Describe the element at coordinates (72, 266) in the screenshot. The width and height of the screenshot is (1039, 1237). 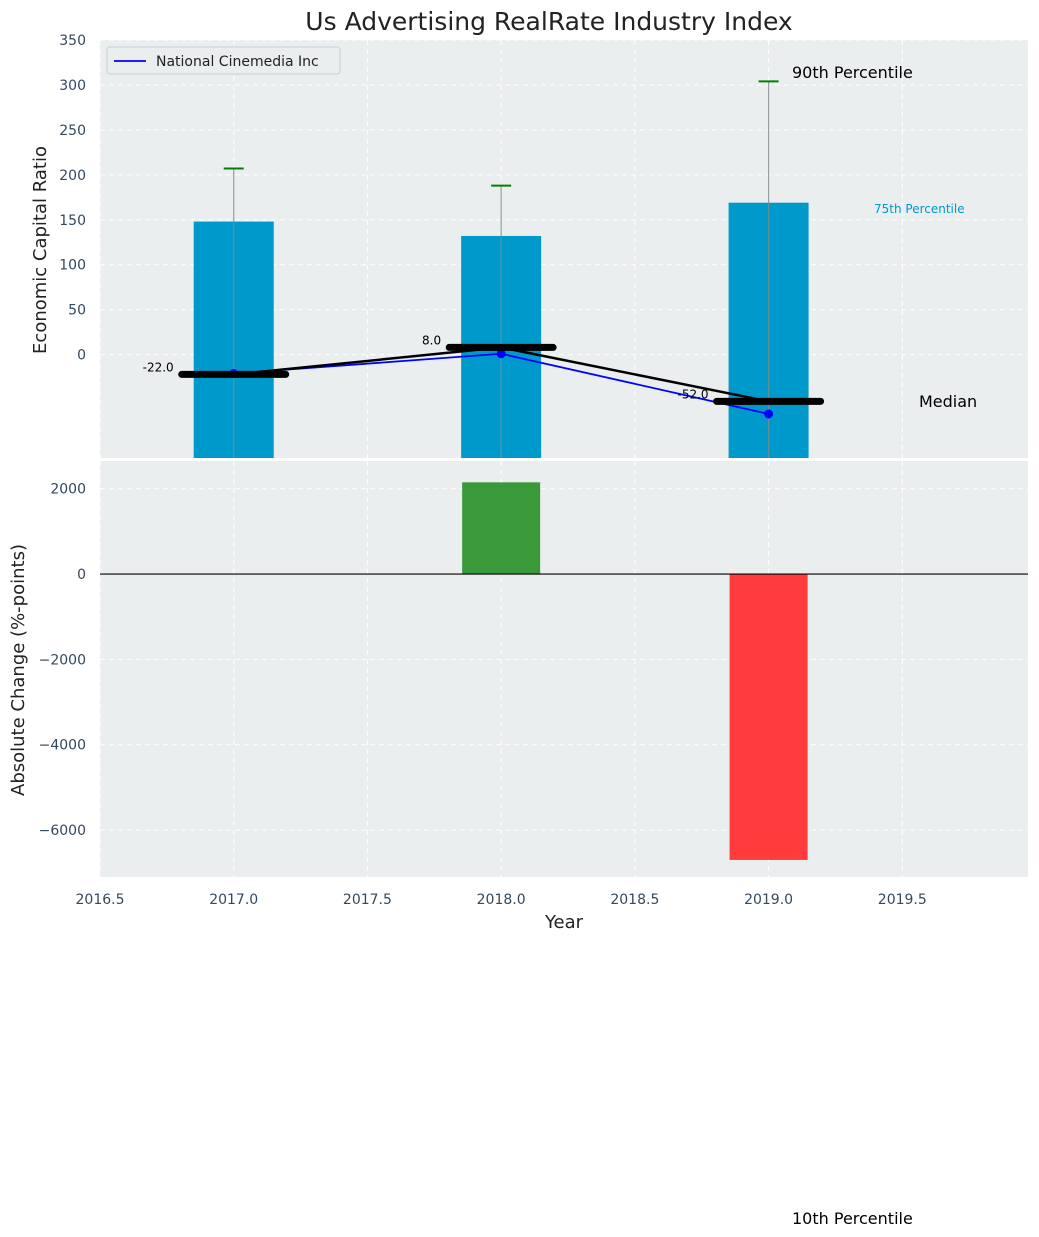
I see `top-y-tick-label: 100` at that location.